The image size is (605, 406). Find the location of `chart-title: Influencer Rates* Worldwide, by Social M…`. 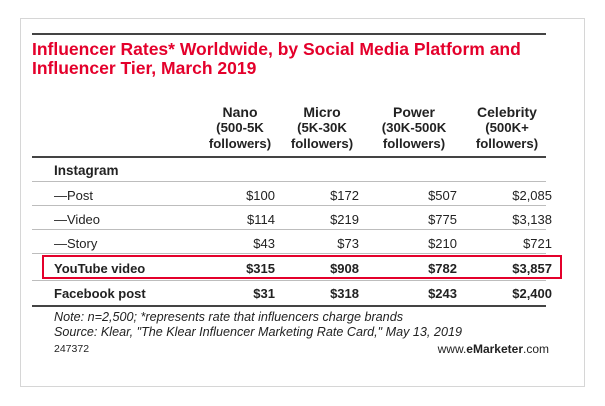

chart-title: Influencer Rates* Worldwide, by Social M… is located at coordinates (276, 58).